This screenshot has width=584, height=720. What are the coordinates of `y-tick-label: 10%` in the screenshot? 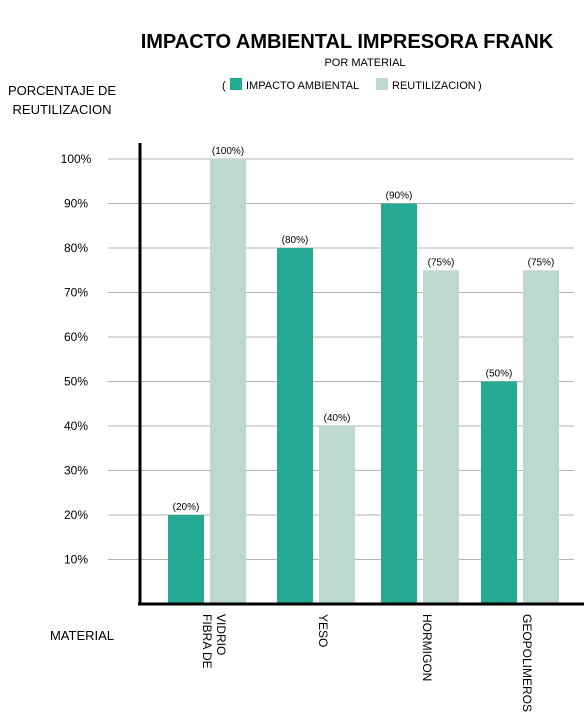 It's located at (76, 560).